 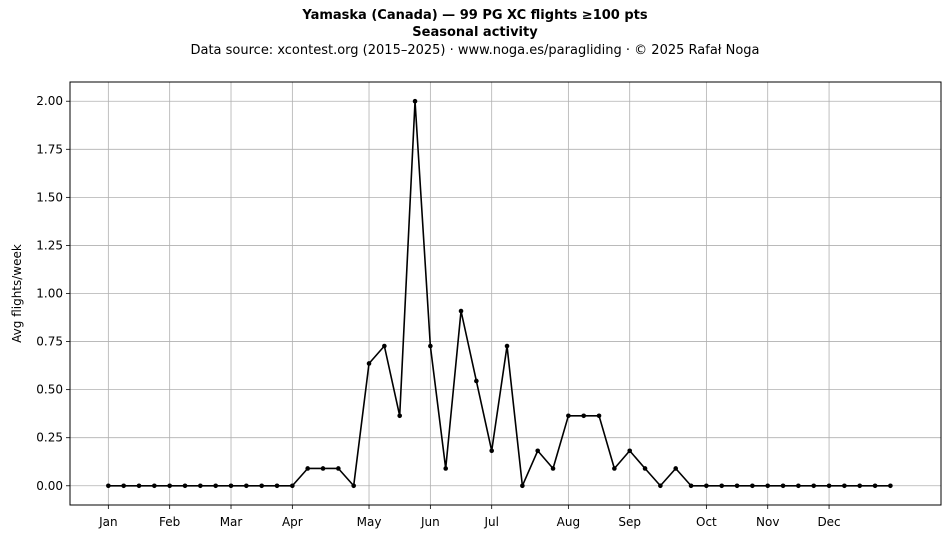 I want to click on x-tick-label: Oct, so click(x=706, y=522).